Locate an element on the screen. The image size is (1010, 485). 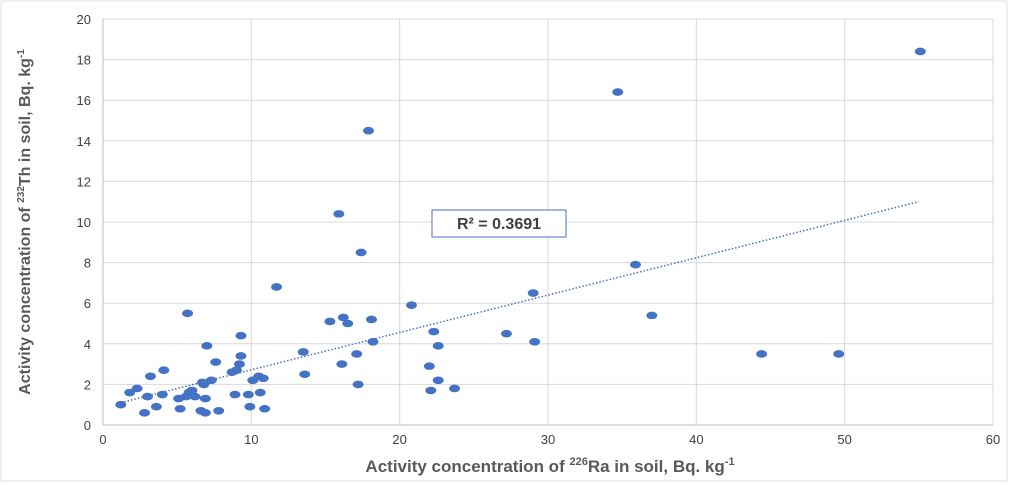
y-tick-label: 8 is located at coordinates (87, 263).